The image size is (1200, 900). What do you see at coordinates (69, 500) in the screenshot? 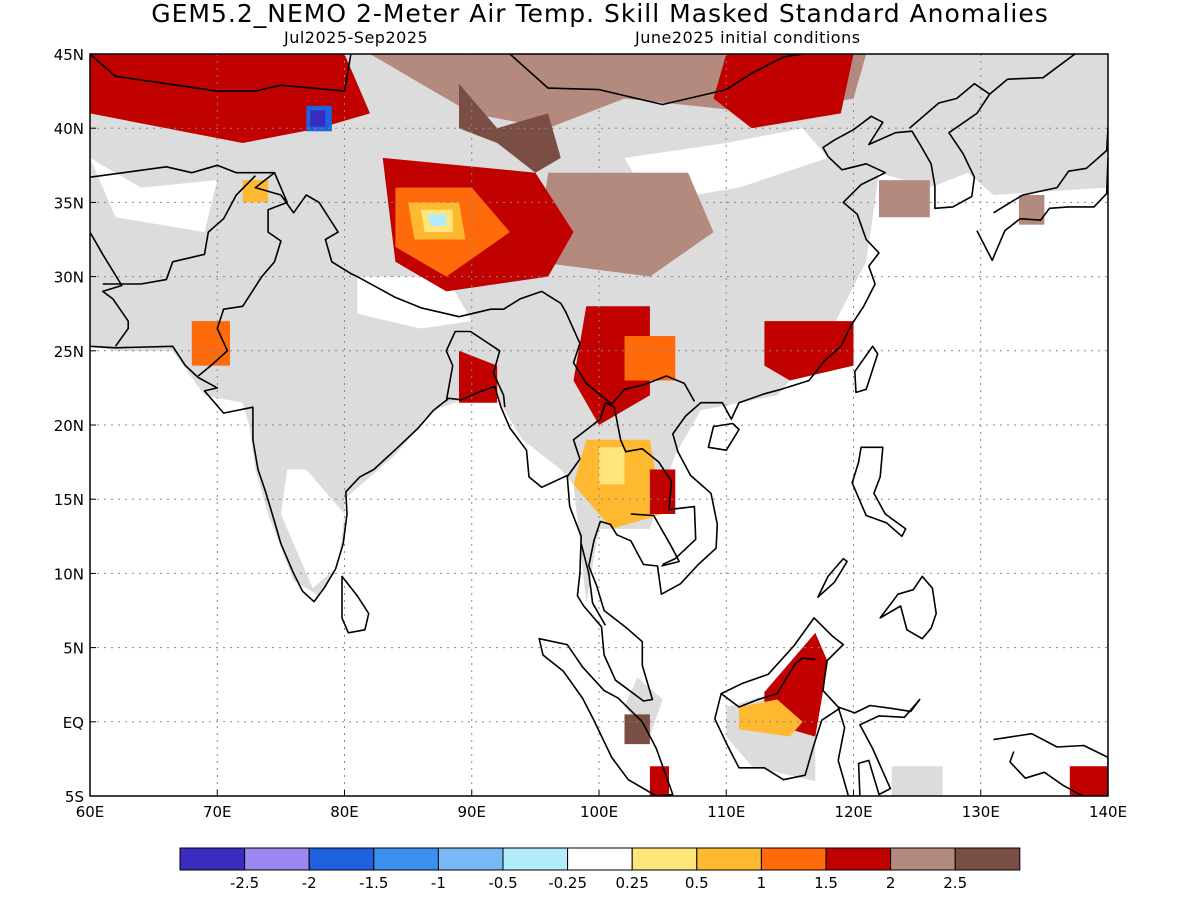
I see `y-tick-label: 15N` at bounding box center [69, 500].